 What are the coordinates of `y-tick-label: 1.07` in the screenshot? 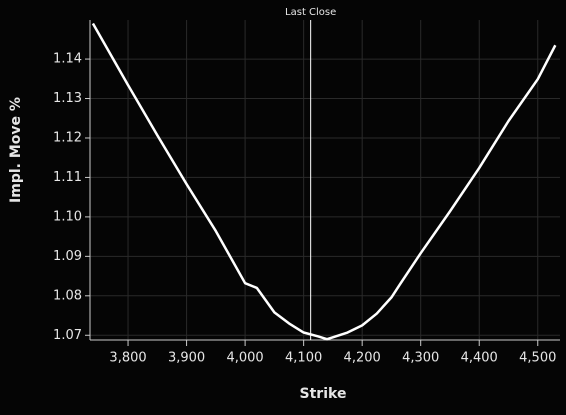 It's located at (67, 335).